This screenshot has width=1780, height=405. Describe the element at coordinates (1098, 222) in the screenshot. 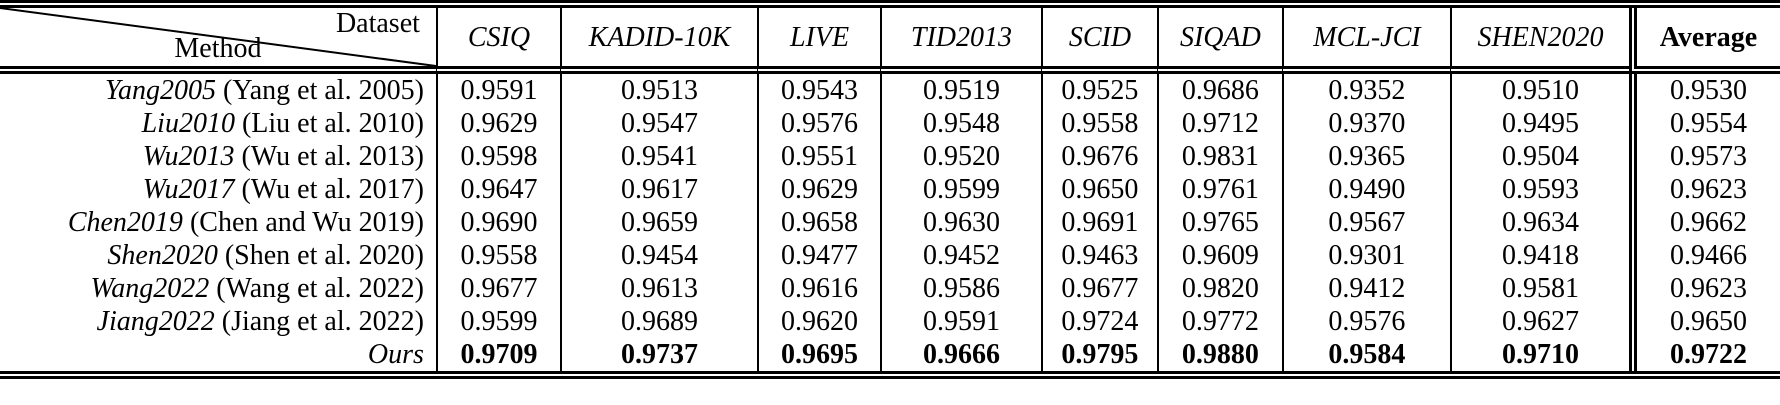

I see `score-value-cell: 0.9691` at that location.